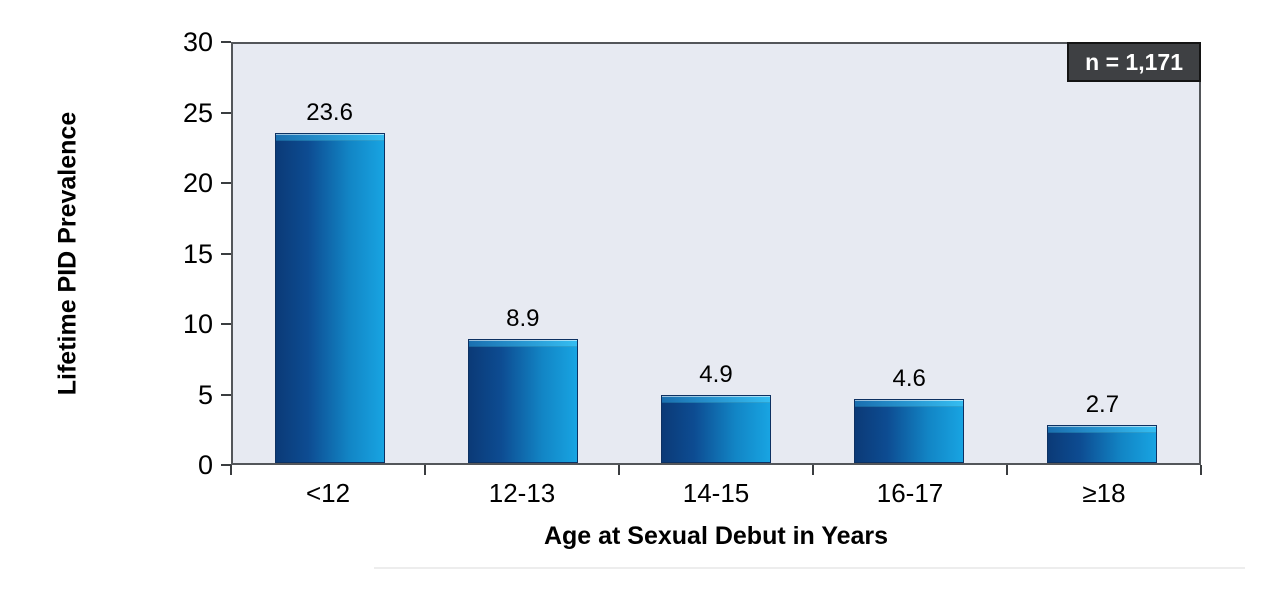  Describe the element at coordinates (197, 112) in the screenshot. I see `y-tick-label: 25` at that location.